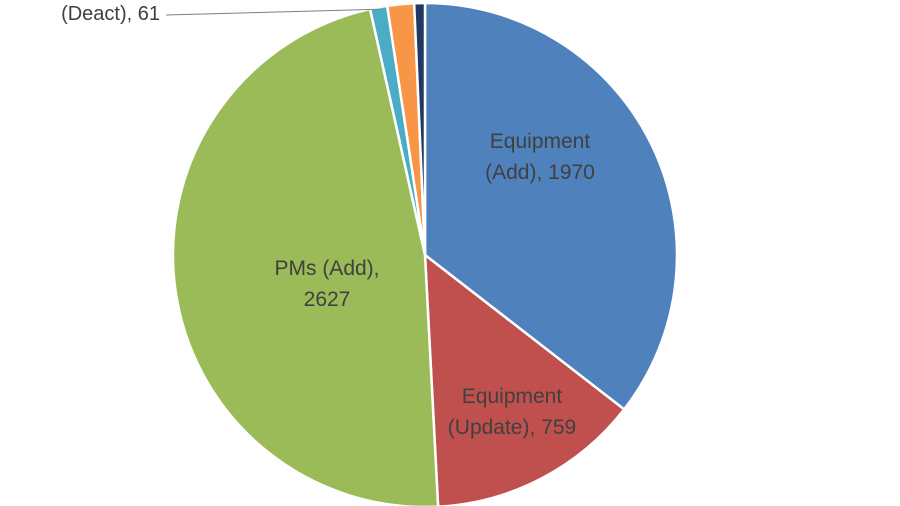 The image size is (900, 506). I want to click on data-label-line: 2627, so click(327, 299).